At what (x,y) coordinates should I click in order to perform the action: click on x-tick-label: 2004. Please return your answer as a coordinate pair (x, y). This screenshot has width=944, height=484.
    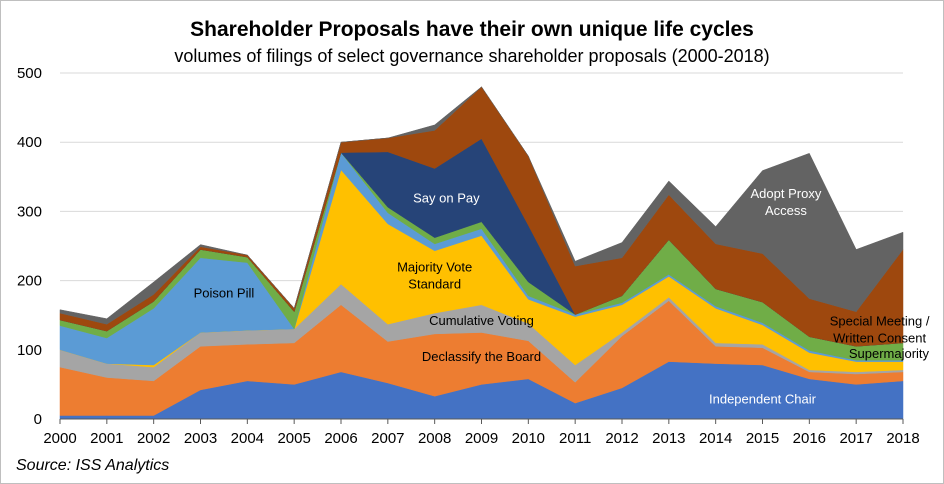
    Looking at the image, I should click on (247, 438).